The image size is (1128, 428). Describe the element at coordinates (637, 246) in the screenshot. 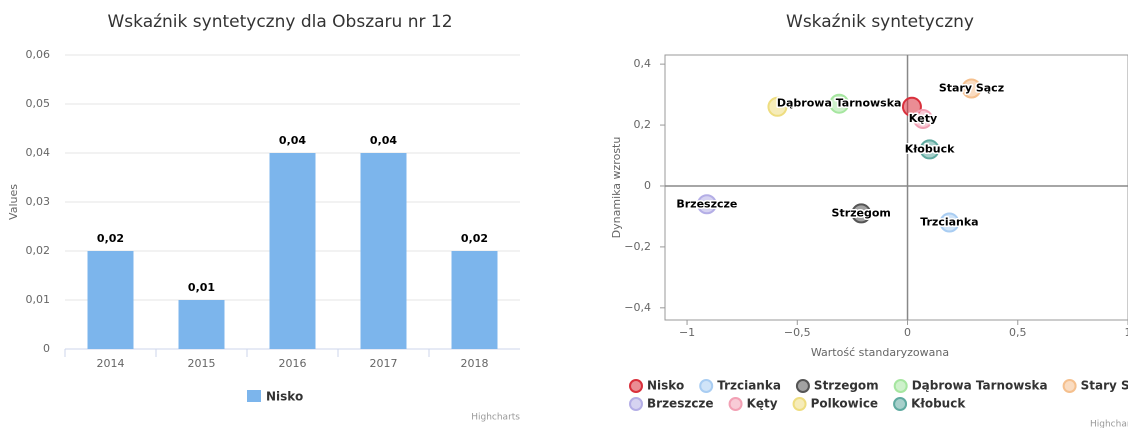

I see `y-tick-label: −0,2` at that location.